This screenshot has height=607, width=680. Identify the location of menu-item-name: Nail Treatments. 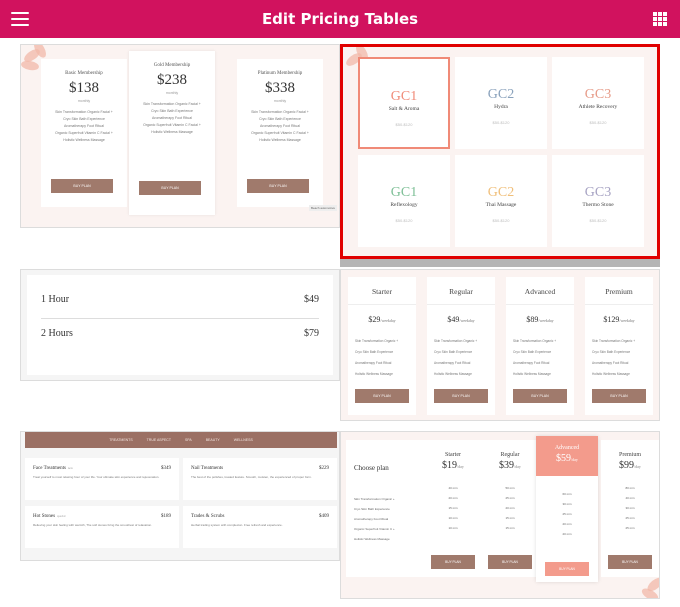
(207, 468).